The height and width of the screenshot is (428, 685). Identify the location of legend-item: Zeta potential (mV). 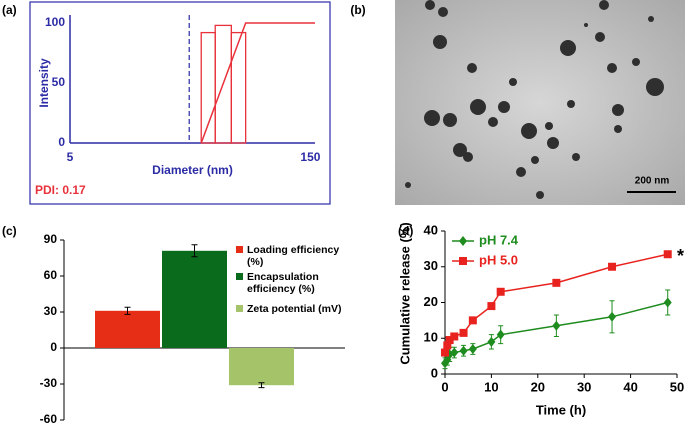
(292, 309).